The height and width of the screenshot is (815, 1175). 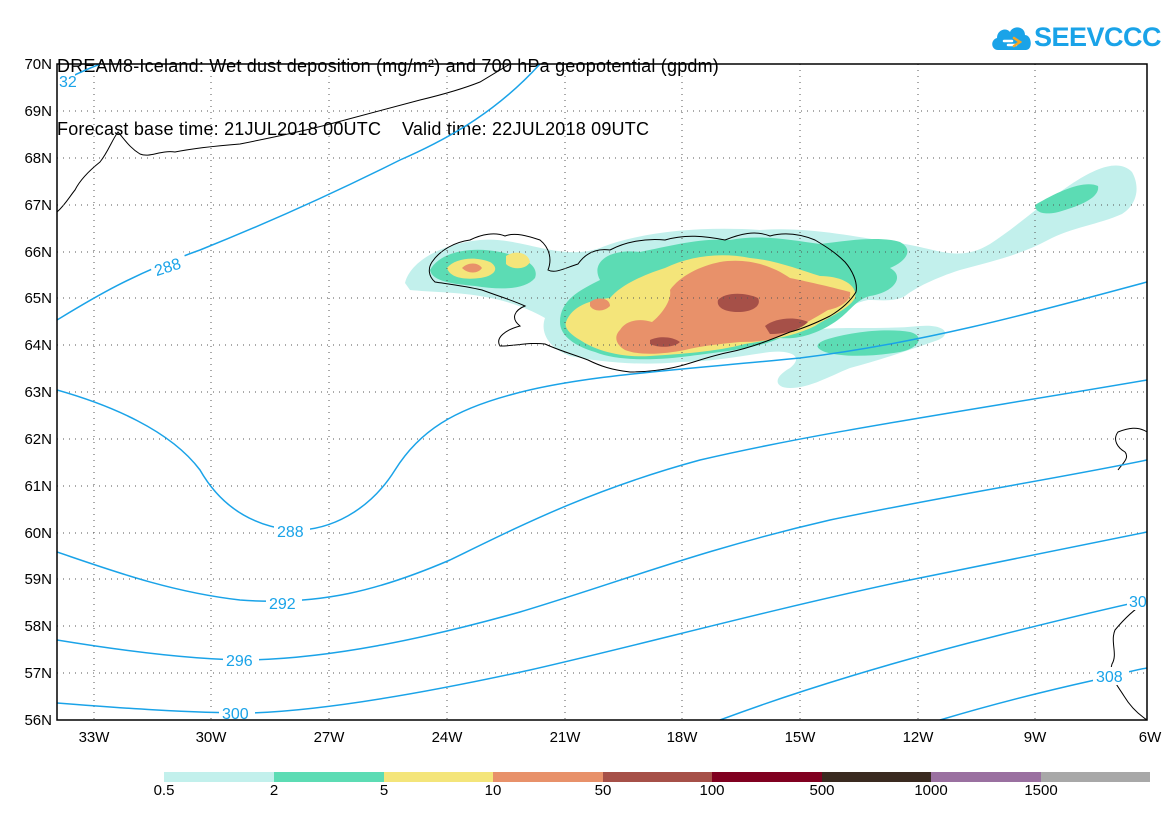 What do you see at coordinates (164, 790) in the screenshot?
I see `colorbar-label: 0.5` at bounding box center [164, 790].